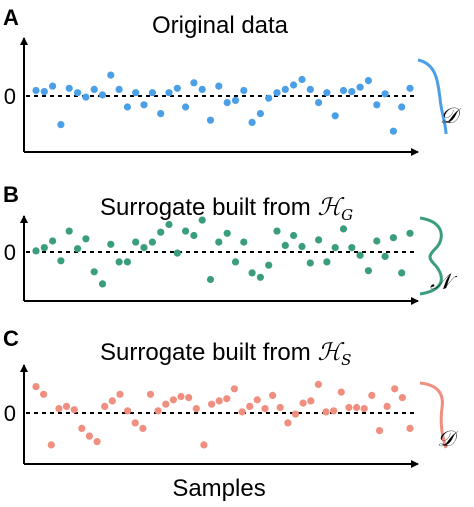 Image resolution: width=474 pixels, height=507 pixels. Describe the element at coordinates (218, 488) in the screenshot. I see `x-axis-label: Samples` at that location.